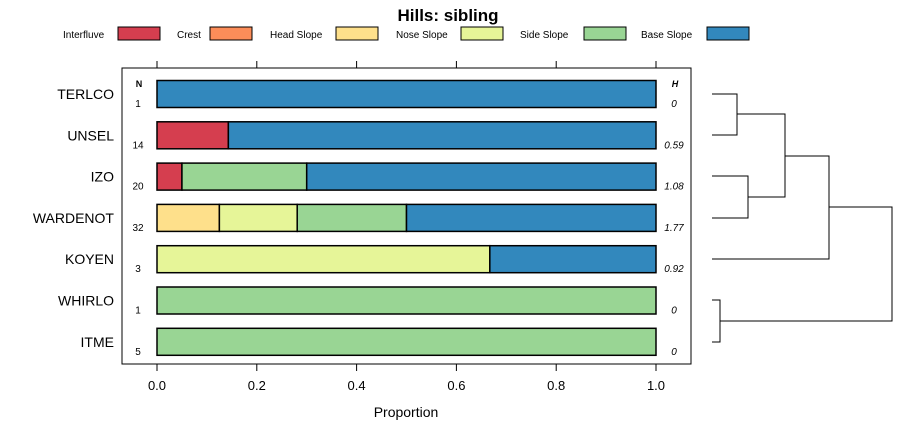 Image resolution: width=900 pixels, height=440 pixels. I want to click on dendro-link-izo-wardenot, so click(730, 197).